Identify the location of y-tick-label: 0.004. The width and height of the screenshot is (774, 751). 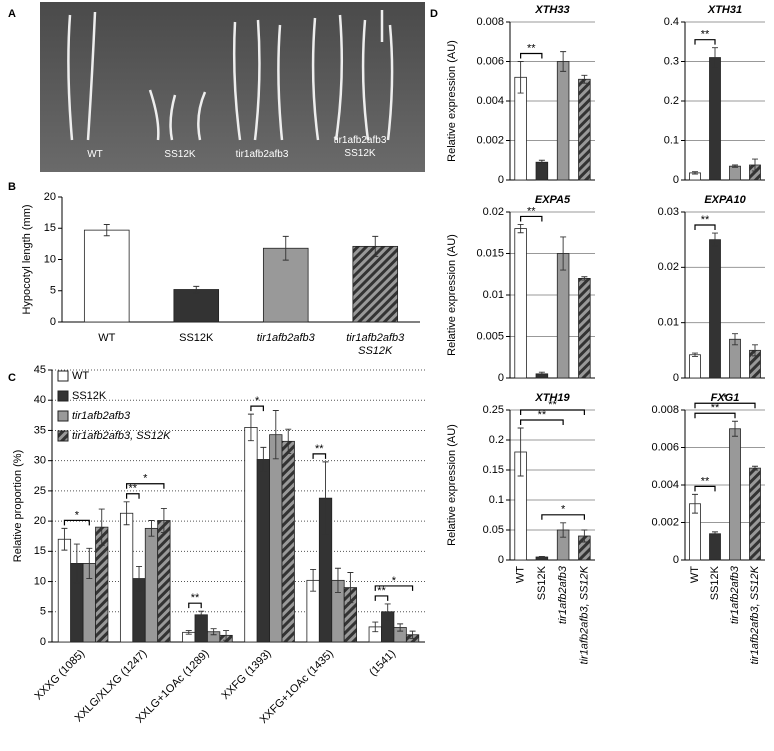
(490, 101).